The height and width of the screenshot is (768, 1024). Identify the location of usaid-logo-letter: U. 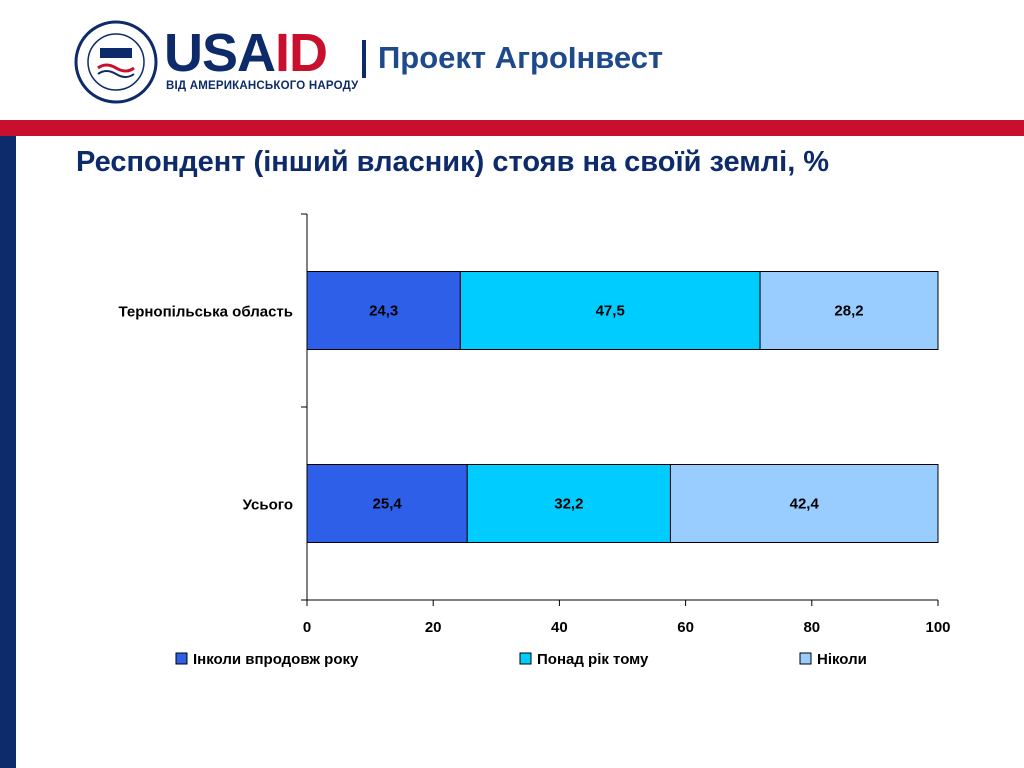
(183, 53).